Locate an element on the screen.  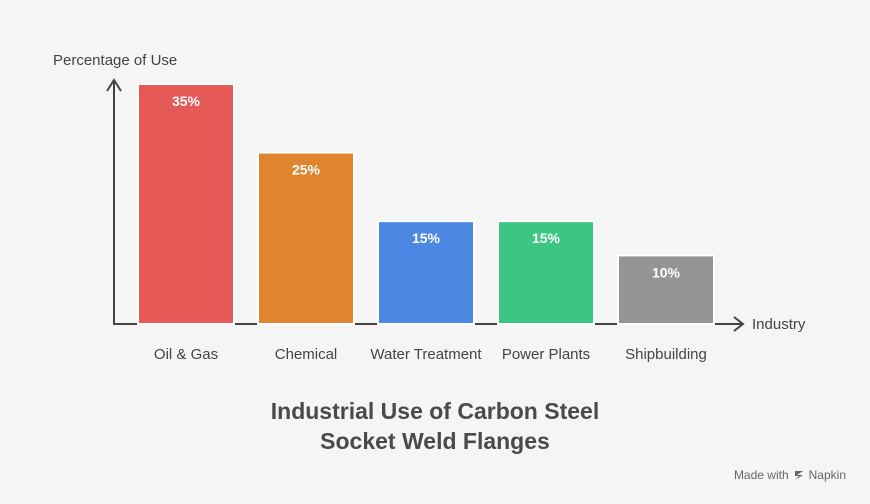
data-label-water-treatment: 15% is located at coordinates (426, 238).